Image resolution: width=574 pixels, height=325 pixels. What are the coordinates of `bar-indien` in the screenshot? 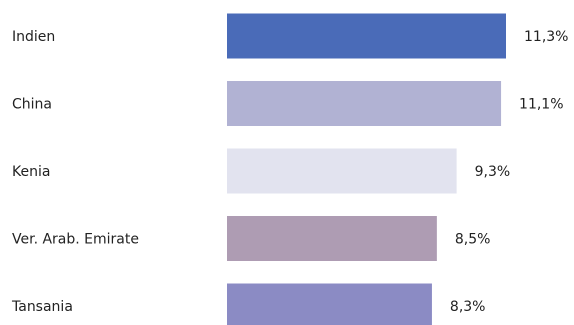 It's located at (366, 36).